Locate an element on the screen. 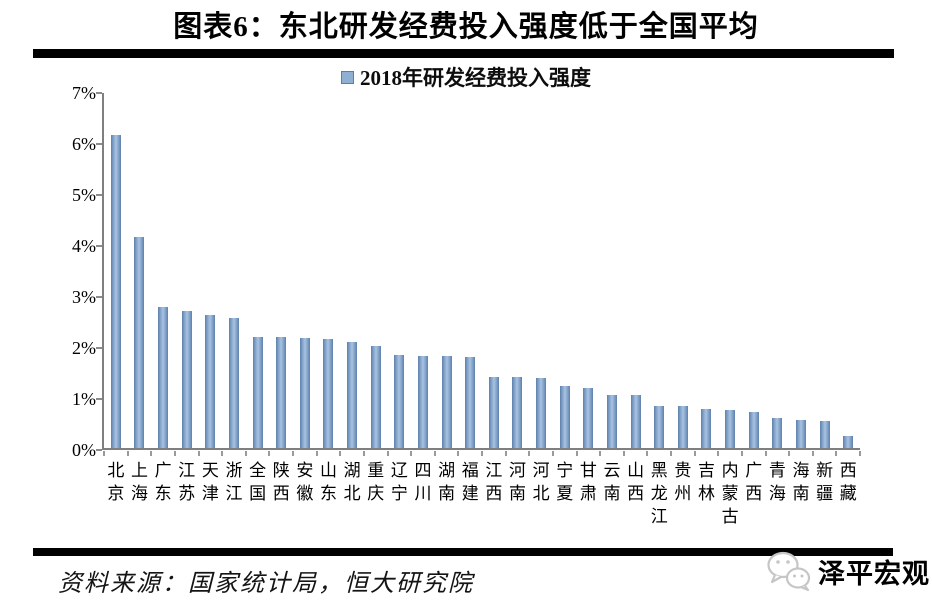  x-axis-label-湖南: 湖 南 is located at coordinates (447, 482).